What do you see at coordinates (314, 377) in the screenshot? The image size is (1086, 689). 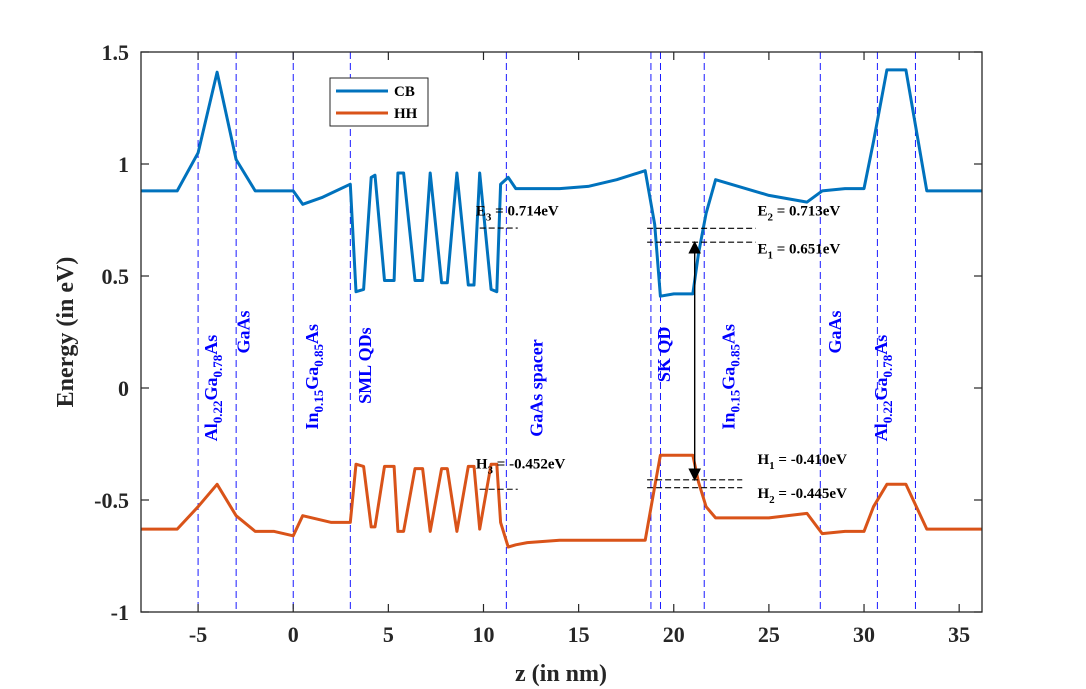 I see `region-label-ingaas-left: In0.15Ga0.85As` at bounding box center [314, 377].